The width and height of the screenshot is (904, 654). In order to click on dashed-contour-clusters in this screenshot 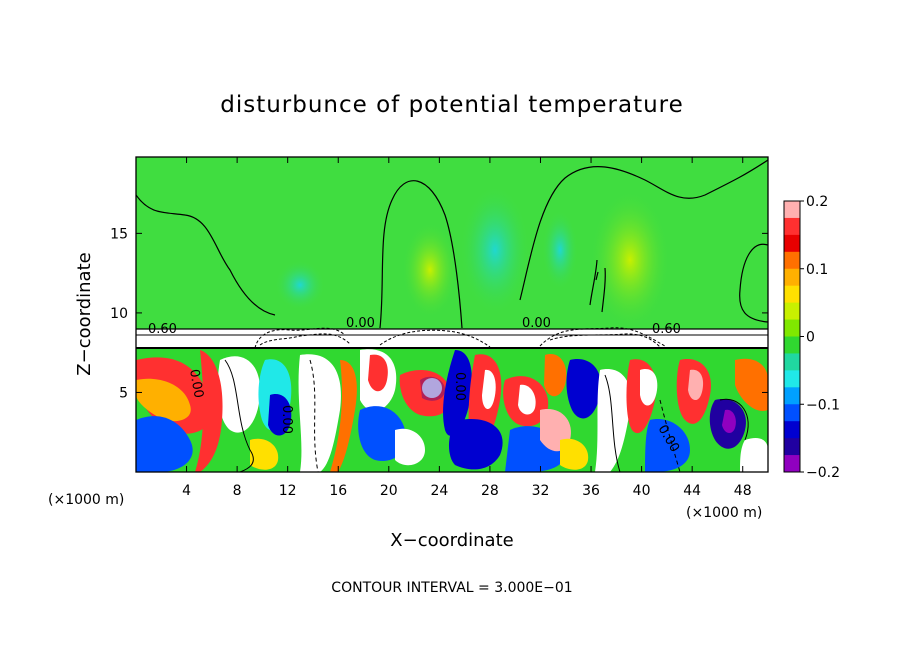, I will do `click(460, 338)`.